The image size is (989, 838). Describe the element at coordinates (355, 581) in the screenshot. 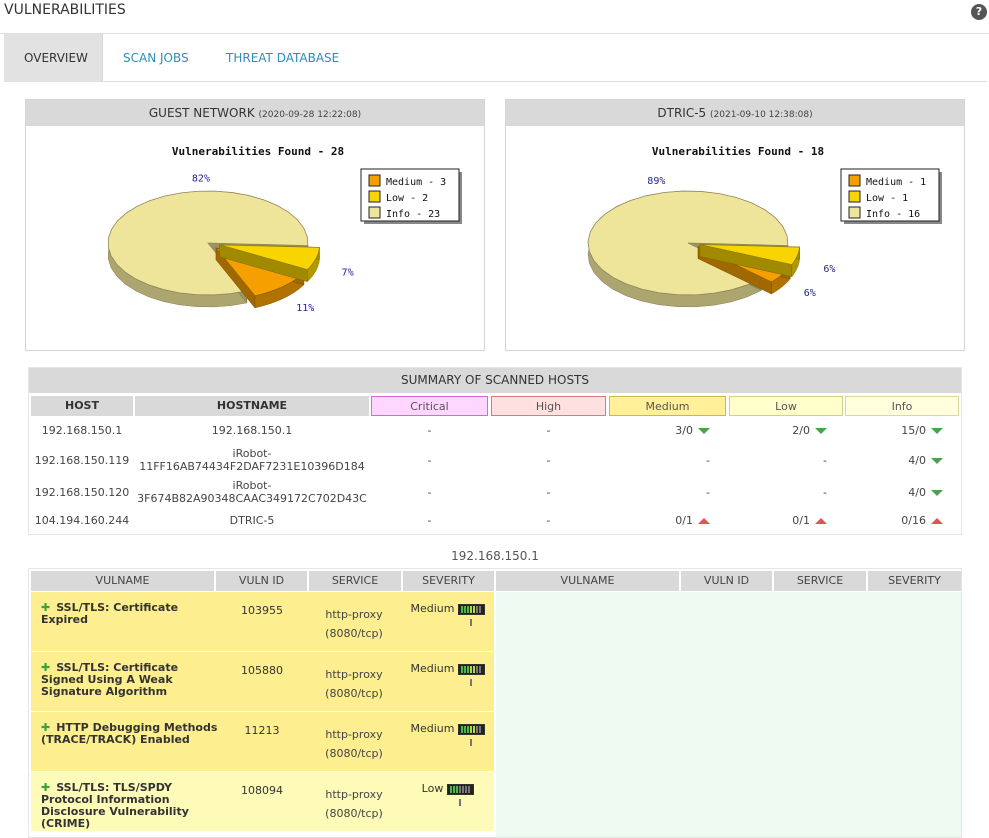

I see `col-header-service: SERVICE` at that location.